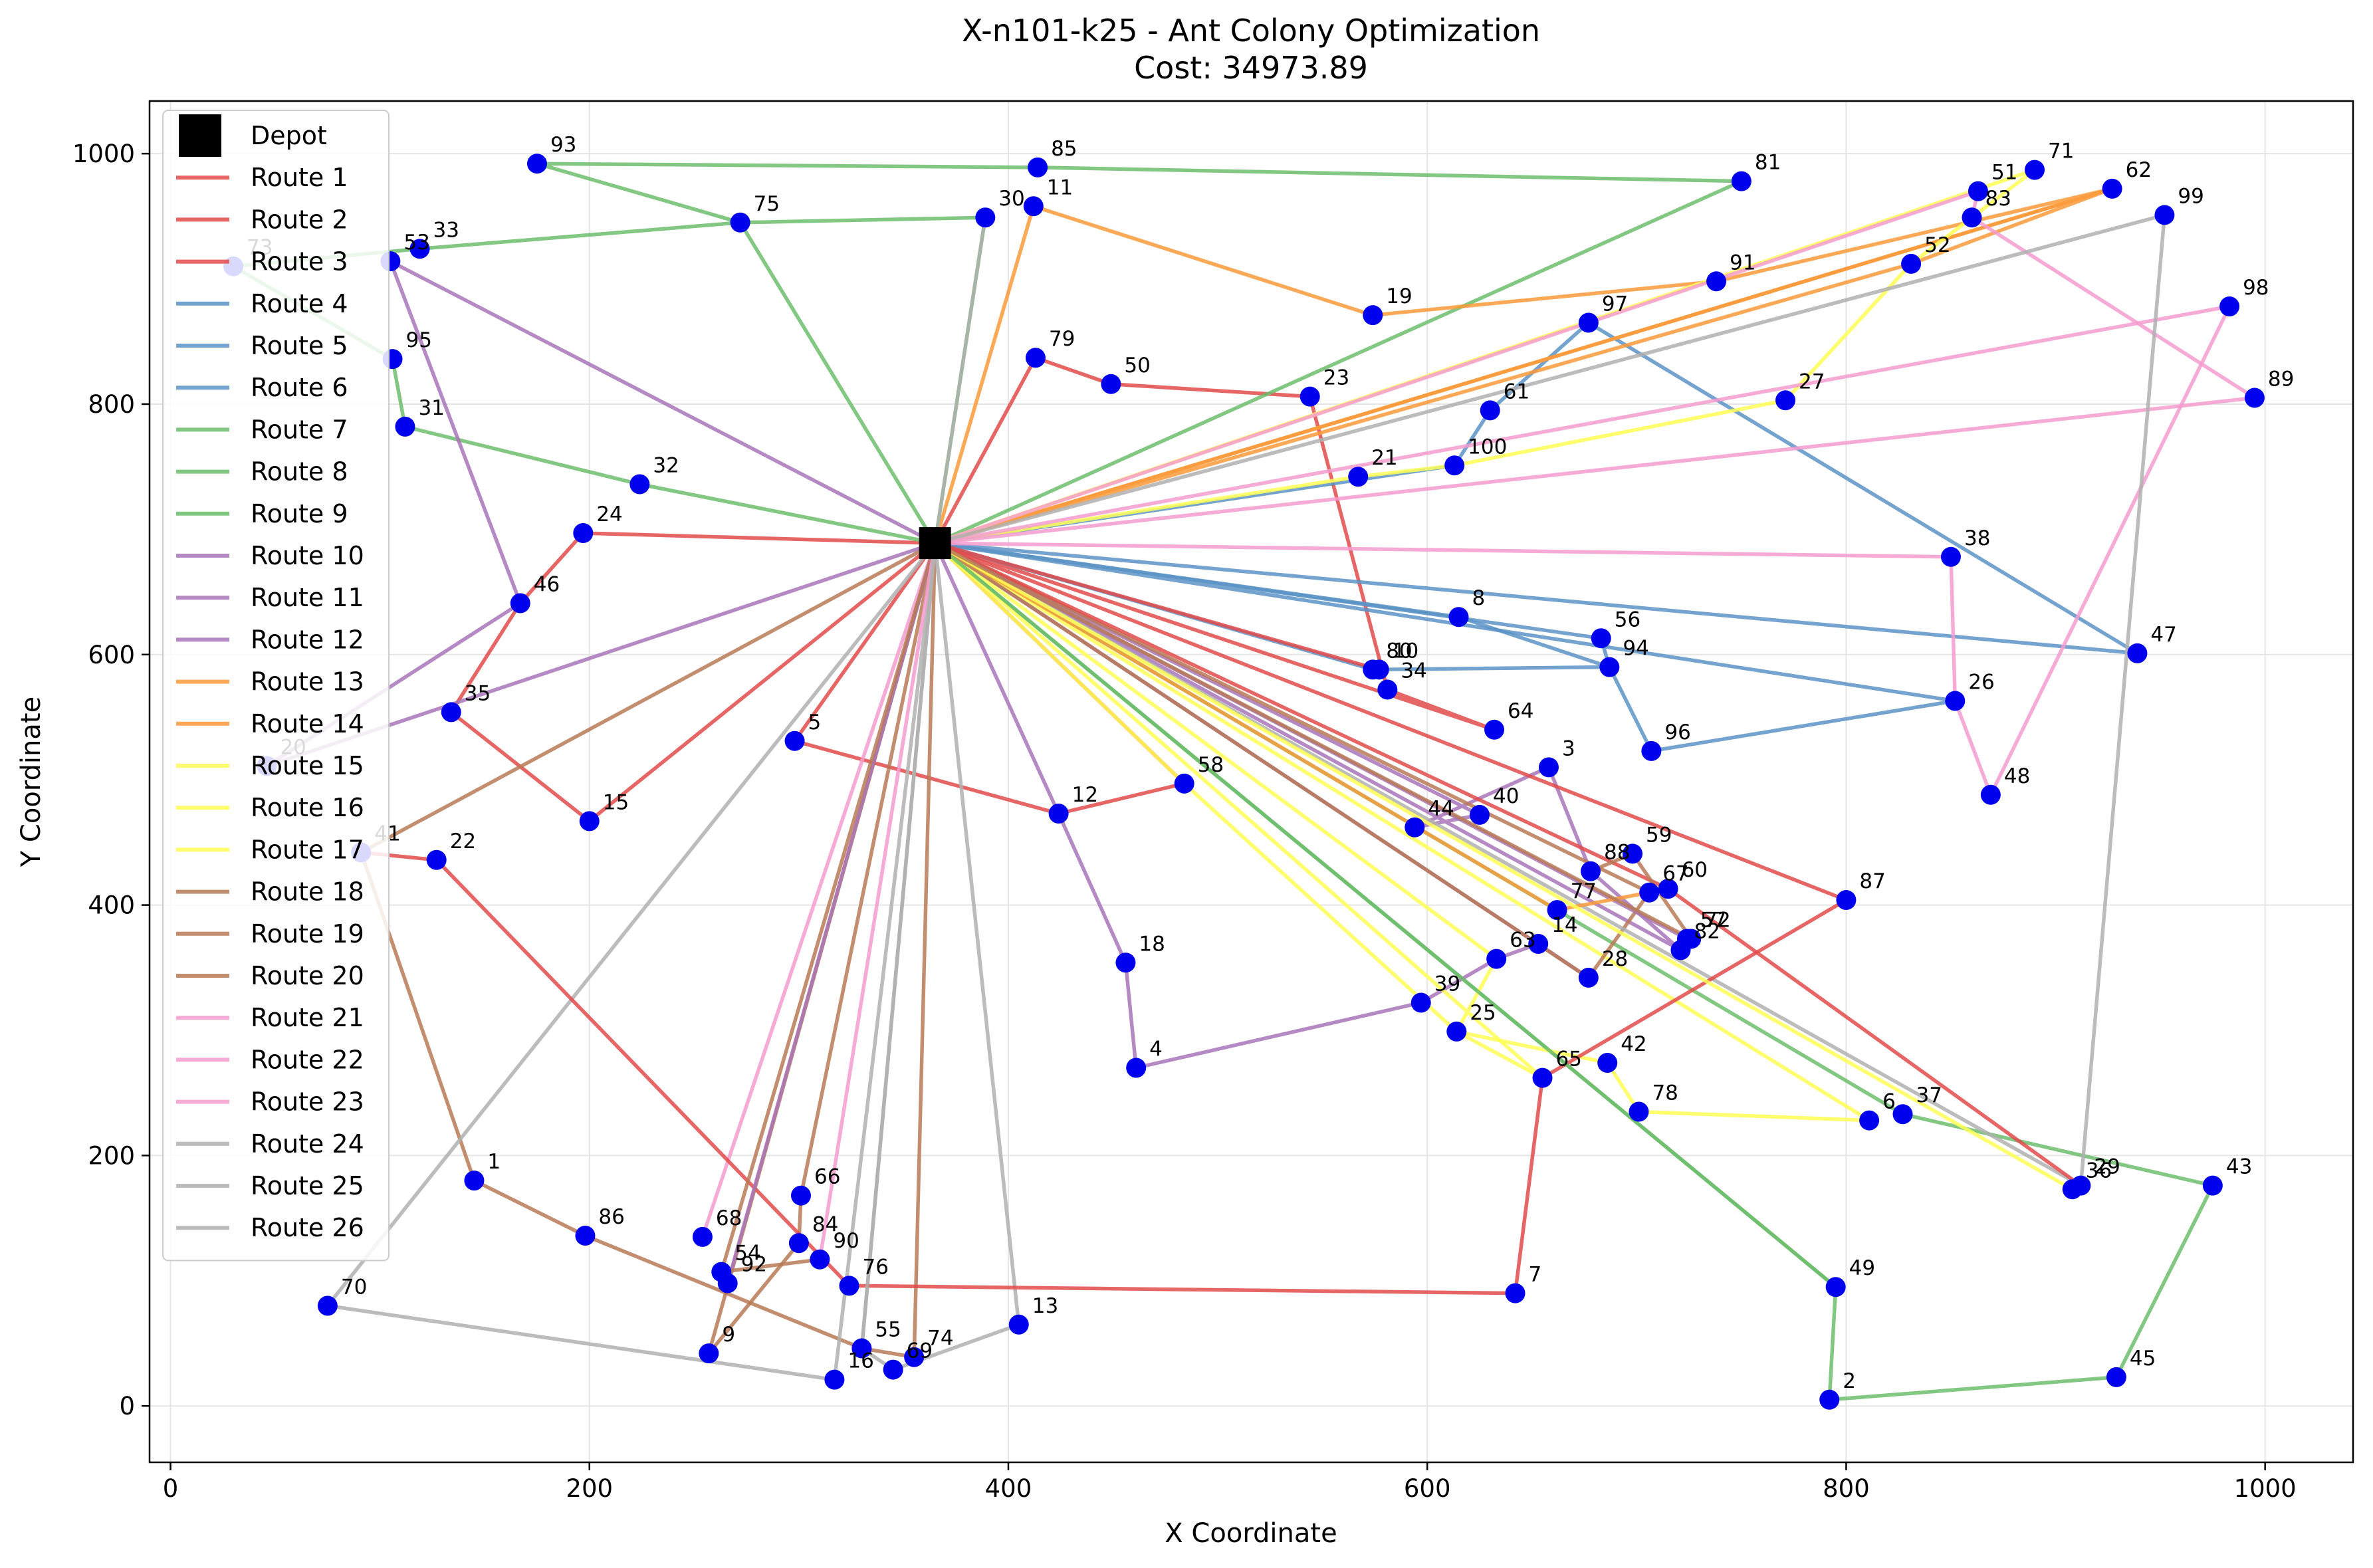 This screenshot has height=1568, width=2373. Describe the element at coordinates (1981, 682) in the screenshot. I see `customer-node-label: 26` at that location.